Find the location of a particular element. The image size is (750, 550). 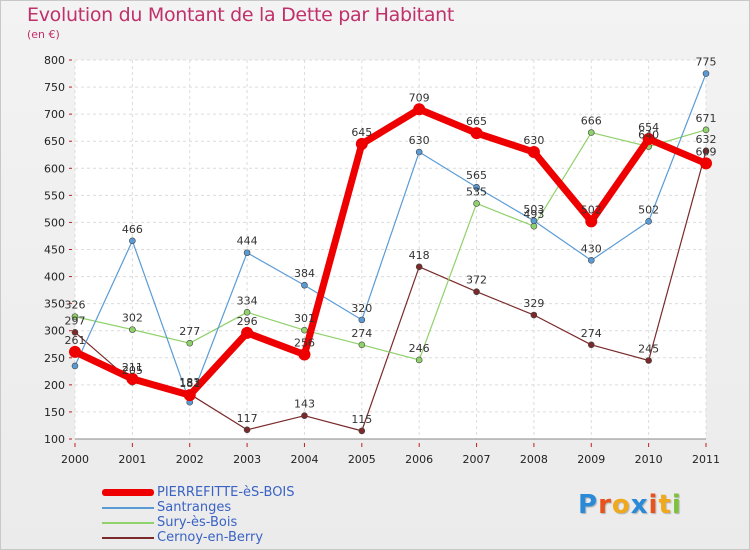

y-tick-label: 650 is located at coordinates (54, 141).